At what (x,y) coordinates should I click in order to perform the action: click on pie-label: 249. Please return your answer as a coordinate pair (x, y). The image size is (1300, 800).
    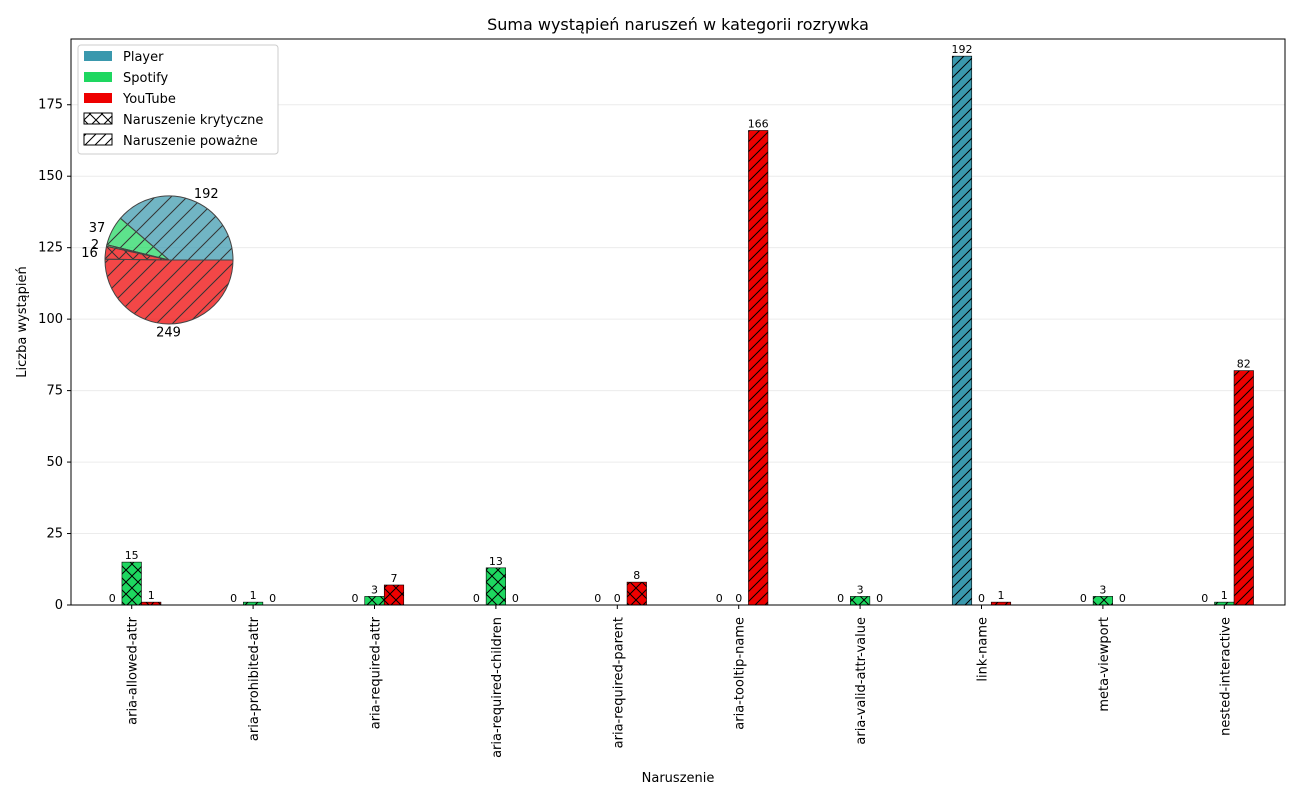
    Looking at the image, I should click on (168, 333).